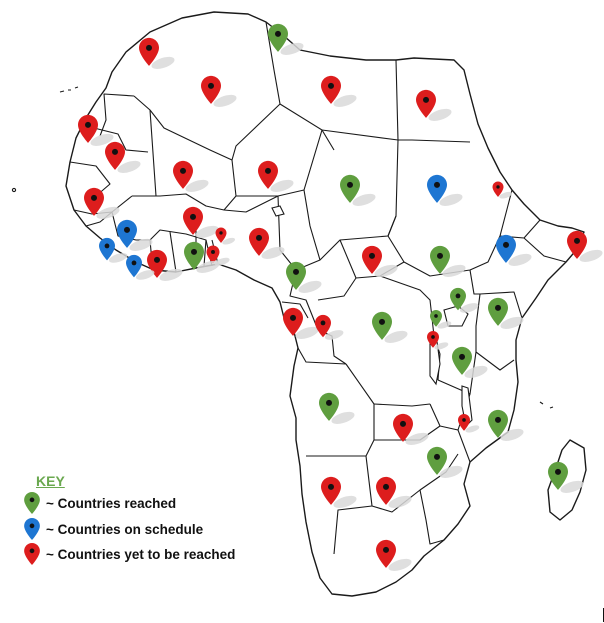  What do you see at coordinates (14, 190) in the screenshot?
I see `cape-verde` at bounding box center [14, 190].